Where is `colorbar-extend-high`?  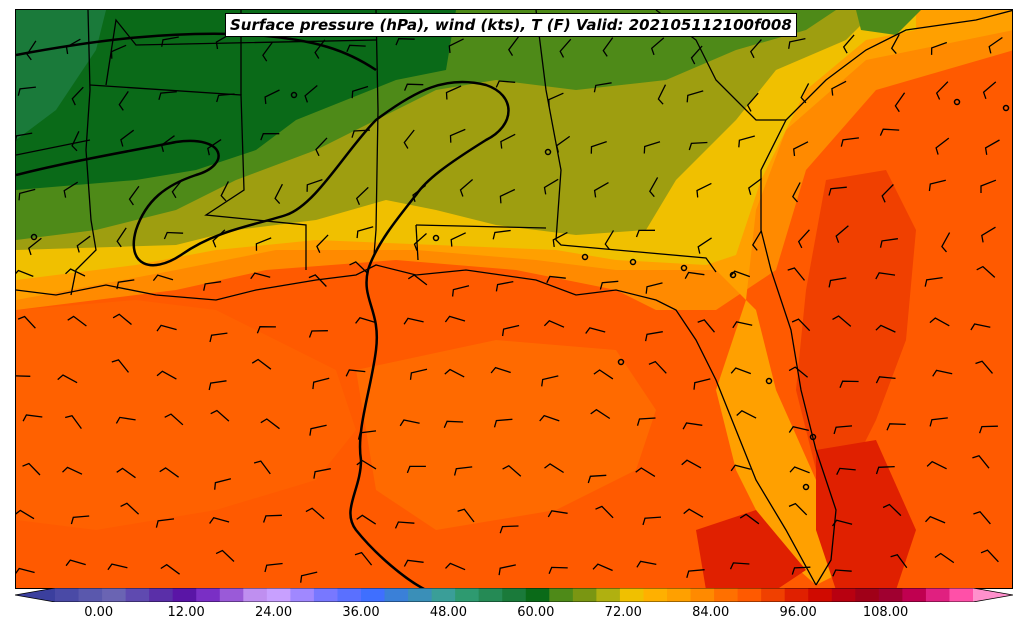
colorbar-extend-high is located at coordinates (993, 595).